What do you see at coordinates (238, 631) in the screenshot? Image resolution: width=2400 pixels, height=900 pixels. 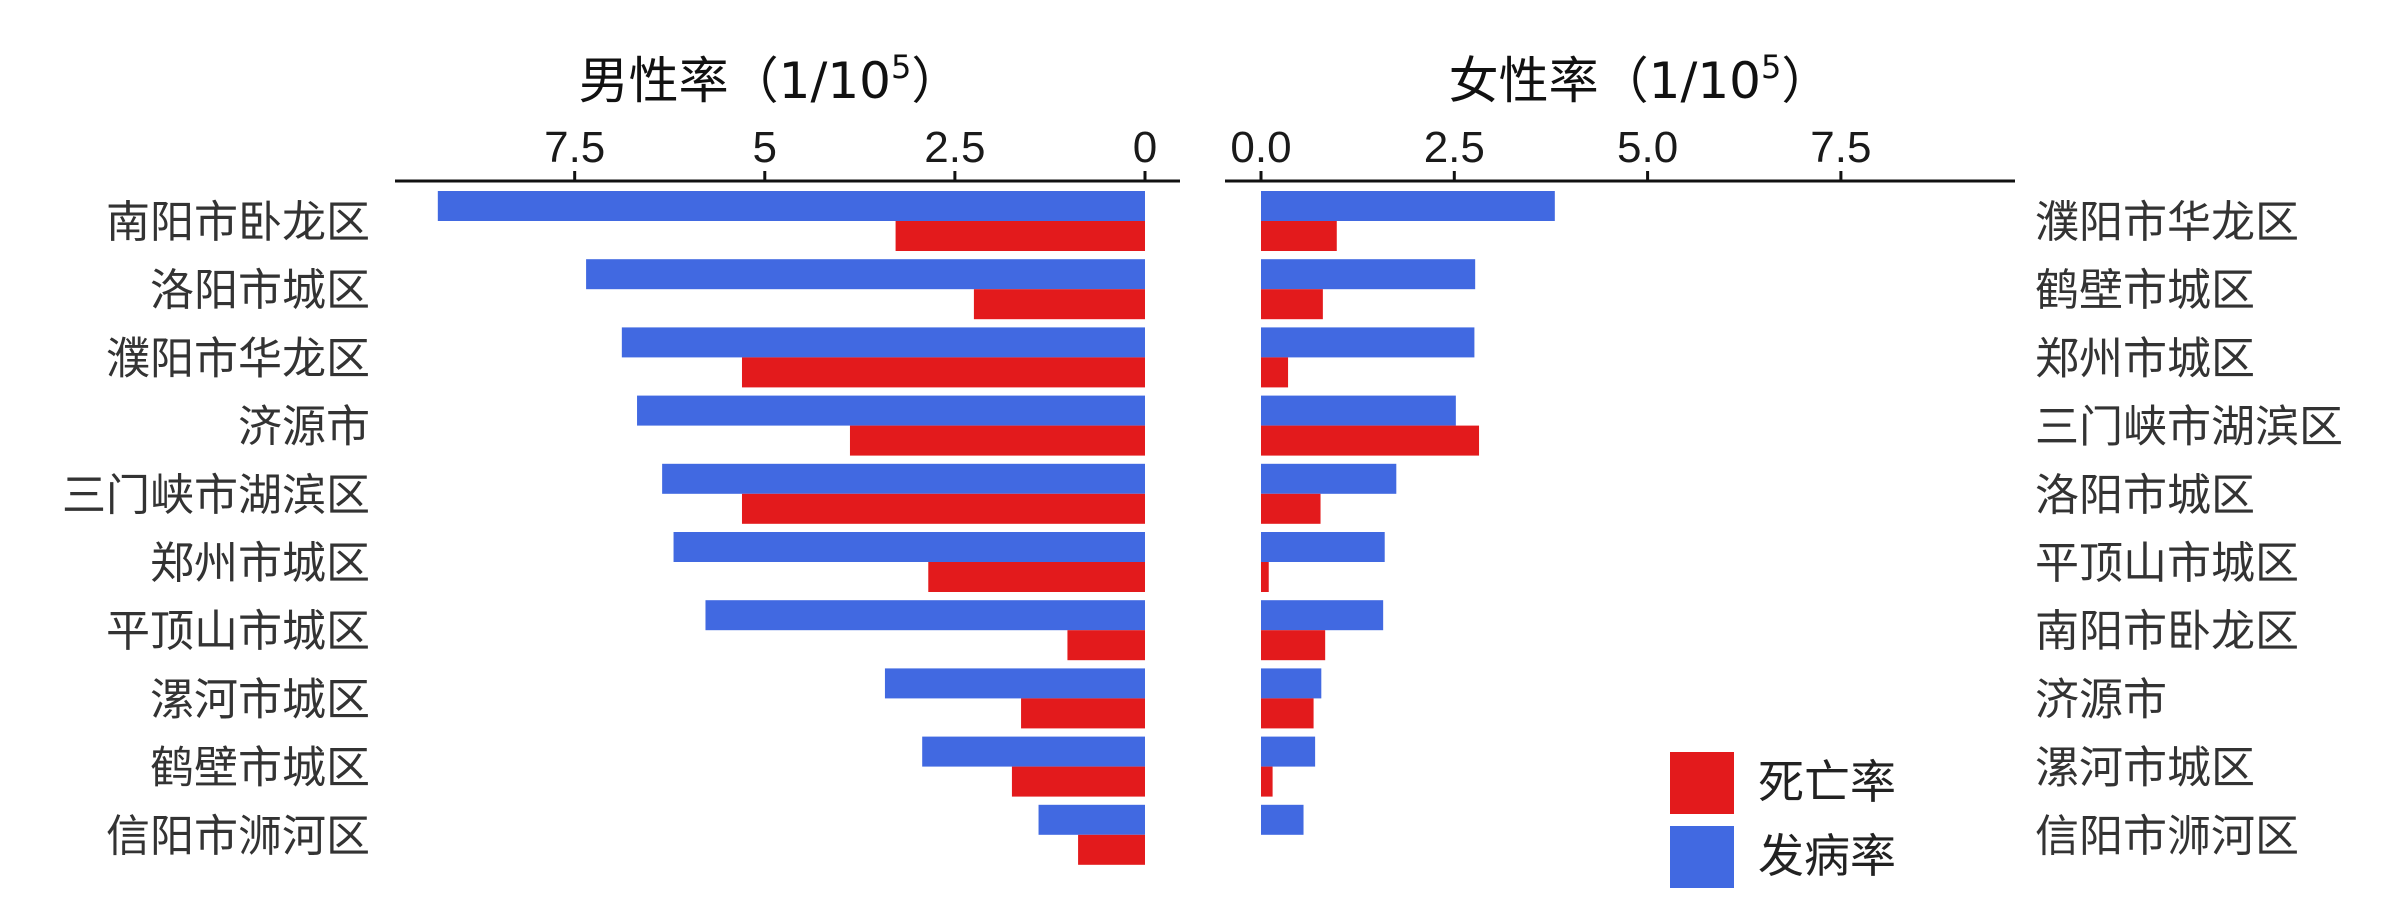 I see `male-category-label: 平顶山市城区` at bounding box center [238, 631].